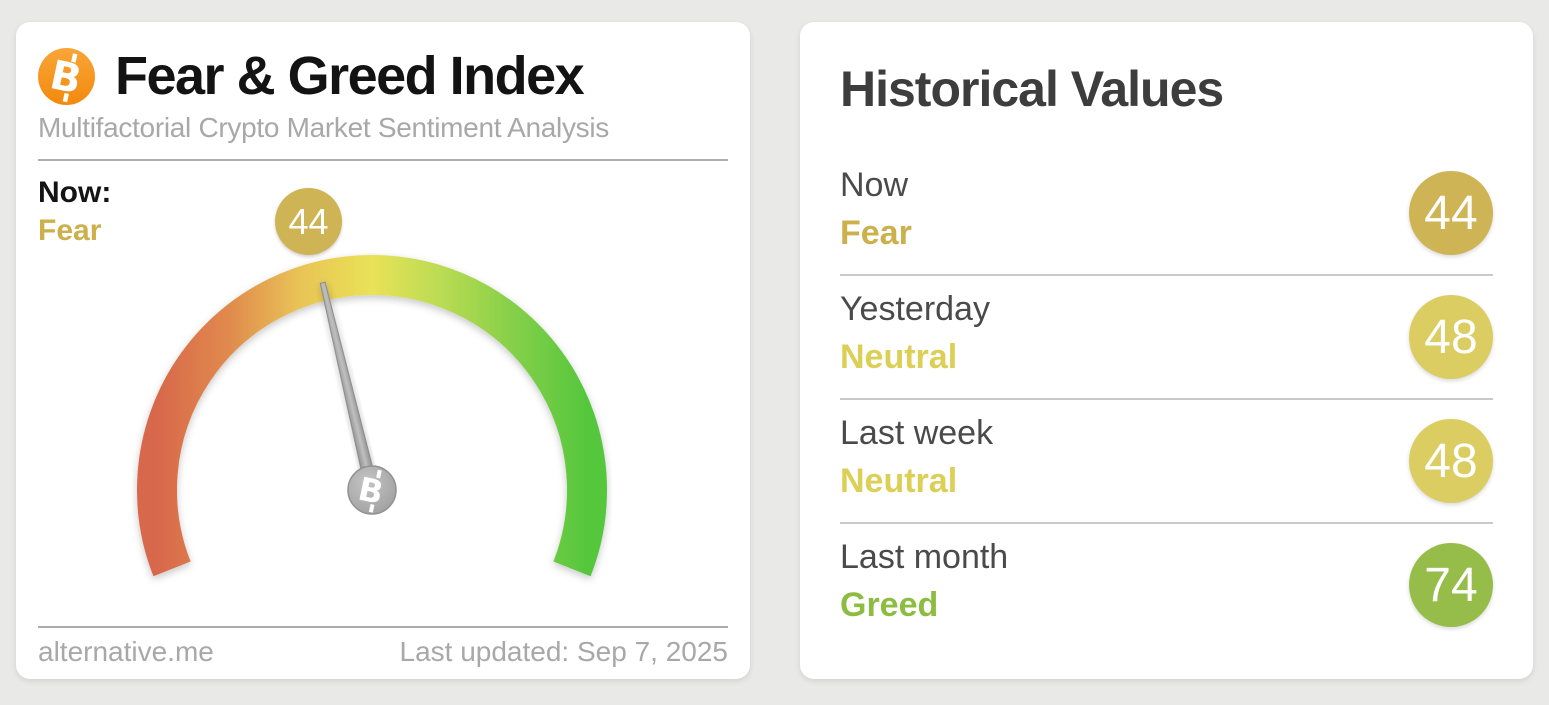  I want to click on footer-divider, so click(383, 627).